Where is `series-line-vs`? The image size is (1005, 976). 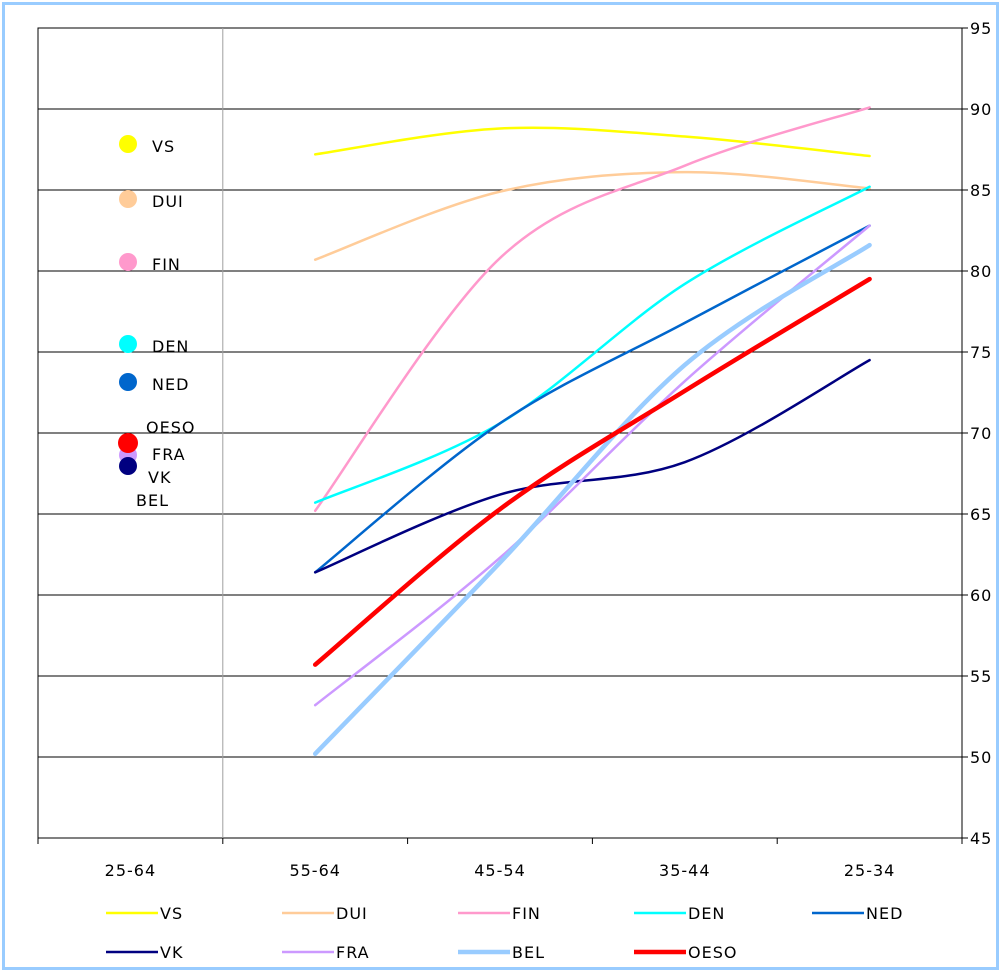
series-line-vs is located at coordinates (592, 142).